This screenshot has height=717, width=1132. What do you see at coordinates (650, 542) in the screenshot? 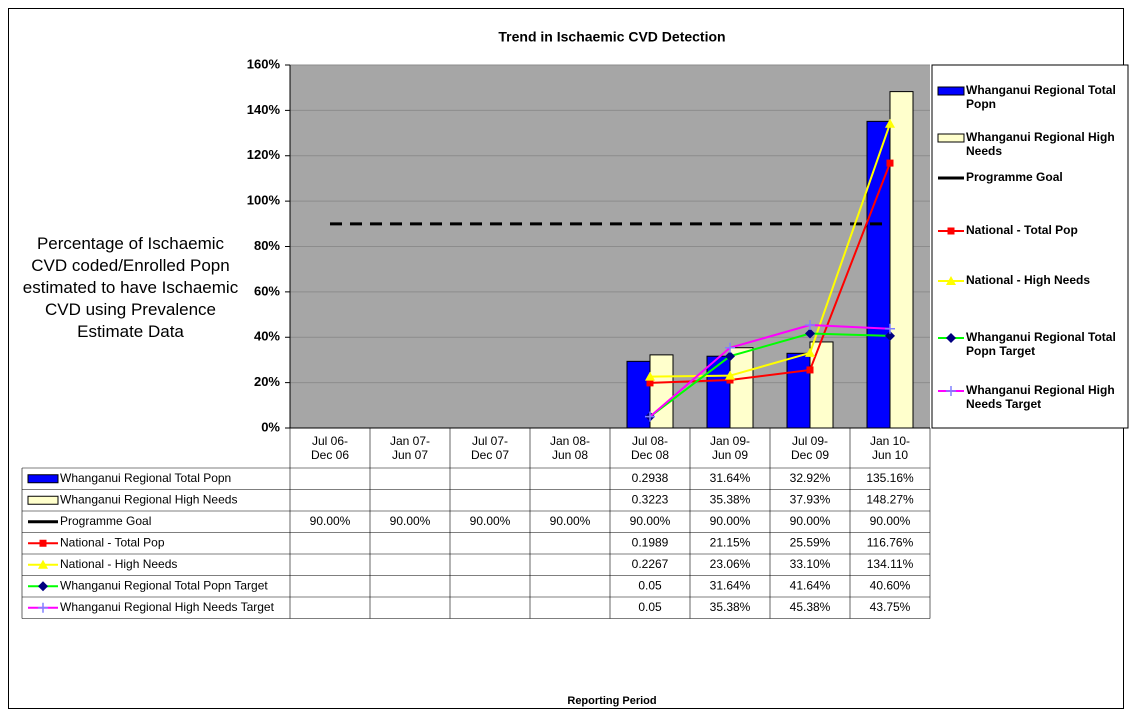
I see `table-value: 0.1989` at bounding box center [650, 542].